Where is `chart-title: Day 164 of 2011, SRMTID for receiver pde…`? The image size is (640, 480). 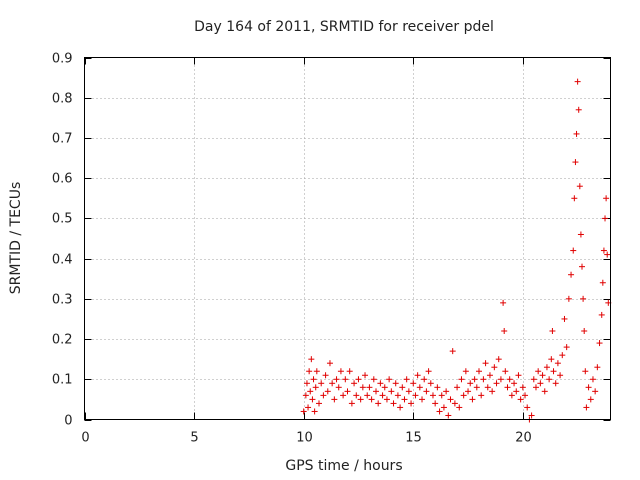 chart-title: Day 164 of 2011, SRMTID for receiver pde… is located at coordinates (344, 27).